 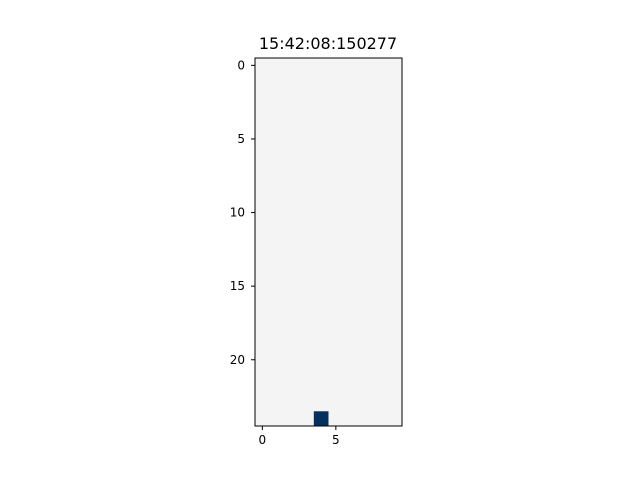 What do you see at coordinates (241, 65) in the screenshot?
I see `y-tick-label: 0` at bounding box center [241, 65].